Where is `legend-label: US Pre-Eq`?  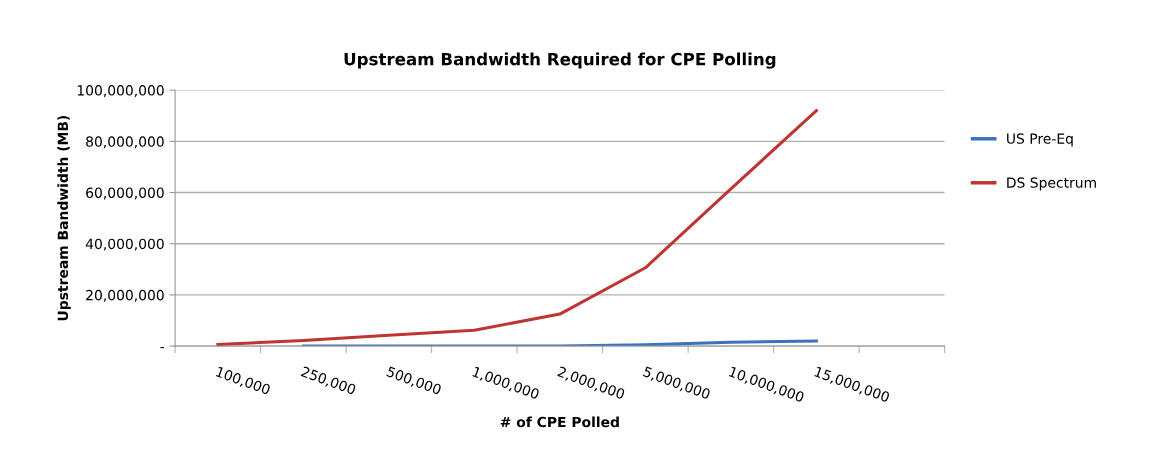 legend-label: US Pre-Eq is located at coordinates (1040, 140).